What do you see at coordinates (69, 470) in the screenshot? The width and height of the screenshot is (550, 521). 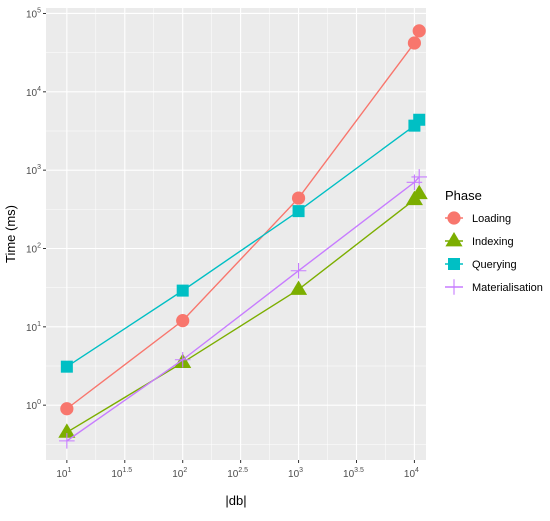 I see `x-tick-exponent: 1` at bounding box center [69, 470].